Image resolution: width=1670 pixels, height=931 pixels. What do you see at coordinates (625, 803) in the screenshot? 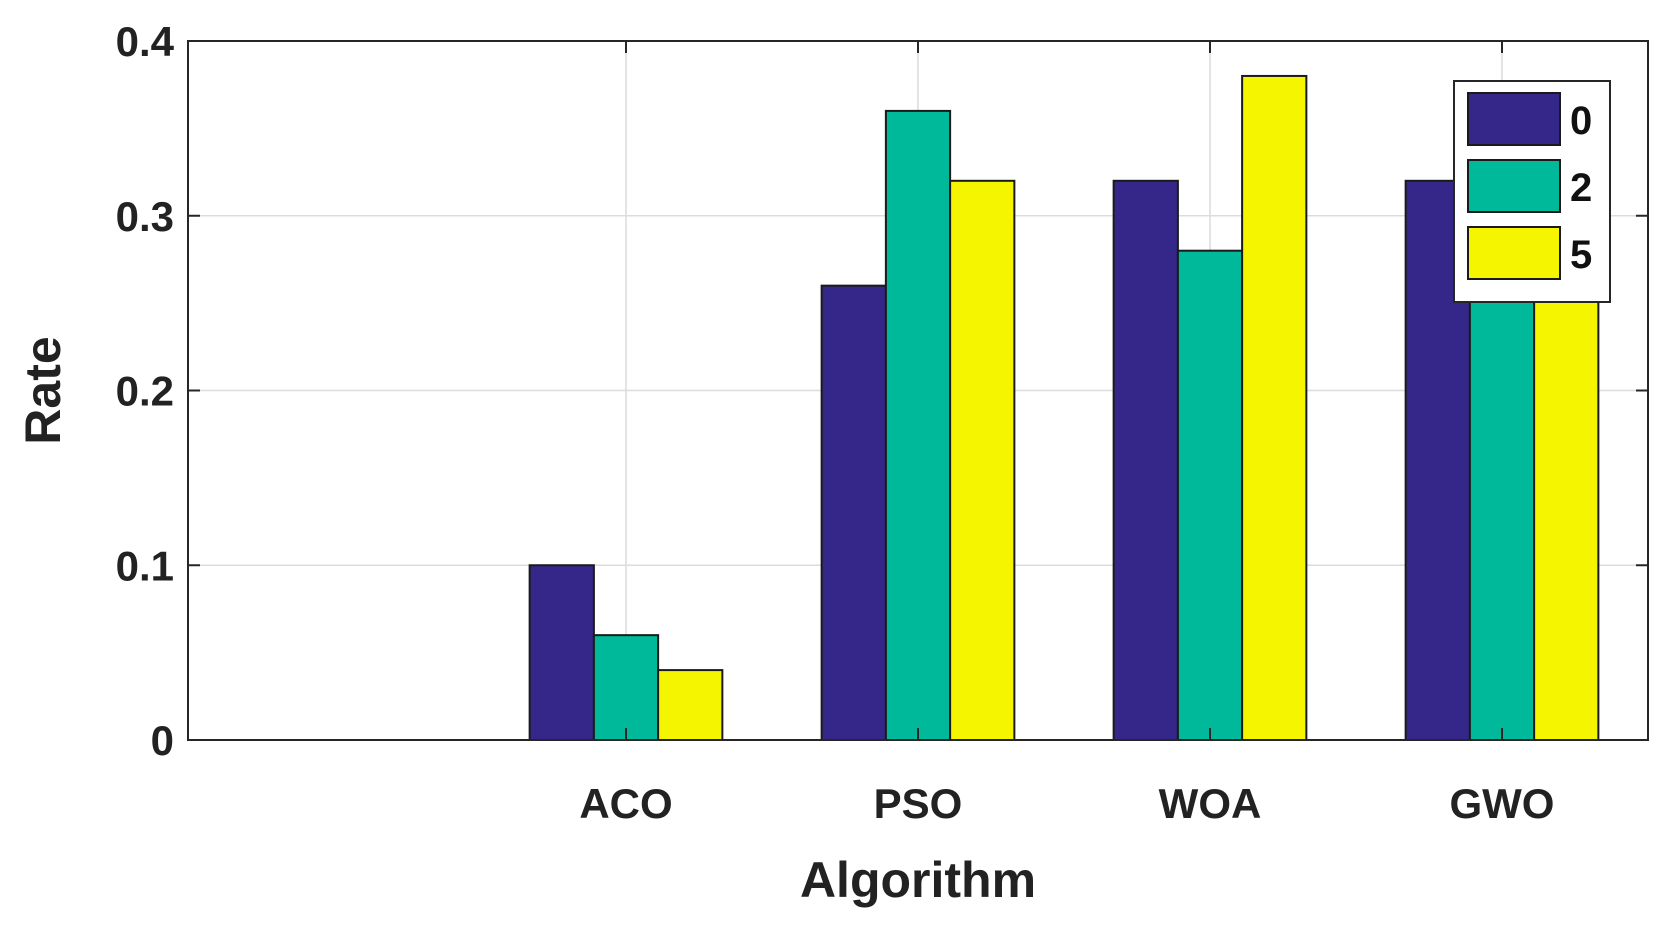
I see `x-tick-label-aco: ACO` at bounding box center [625, 803].